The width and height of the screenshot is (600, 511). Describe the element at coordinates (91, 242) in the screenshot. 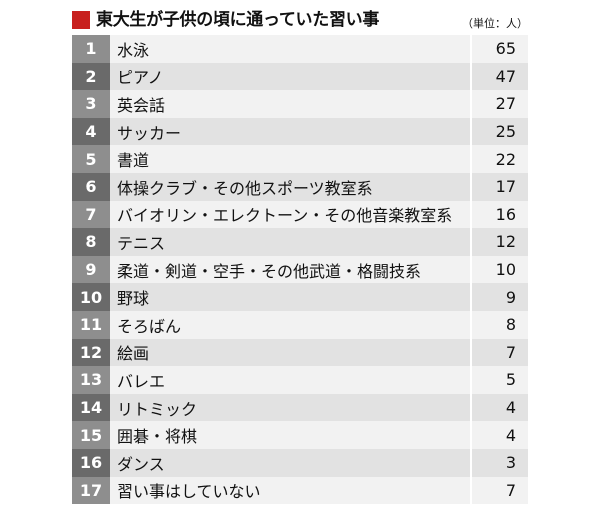

I see `rank-cell: 8` at that location.